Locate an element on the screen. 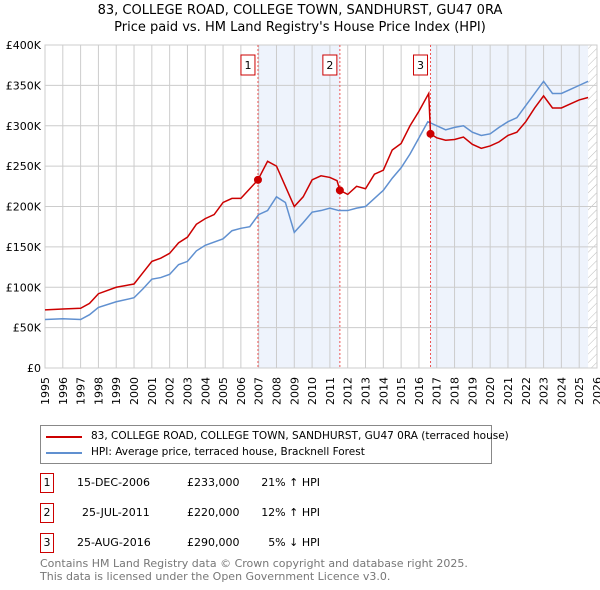  x-tick-label: 2023 is located at coordinates (544, 391).